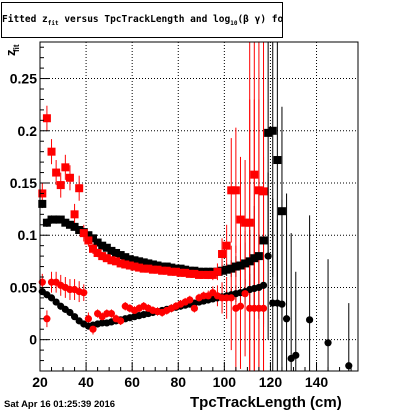 This screenshot has height=414, width=400. What do you see at coordinates (33, 340) in the screenshot?
I see `y-tick-label: 0` at bounding box center [33, 340].